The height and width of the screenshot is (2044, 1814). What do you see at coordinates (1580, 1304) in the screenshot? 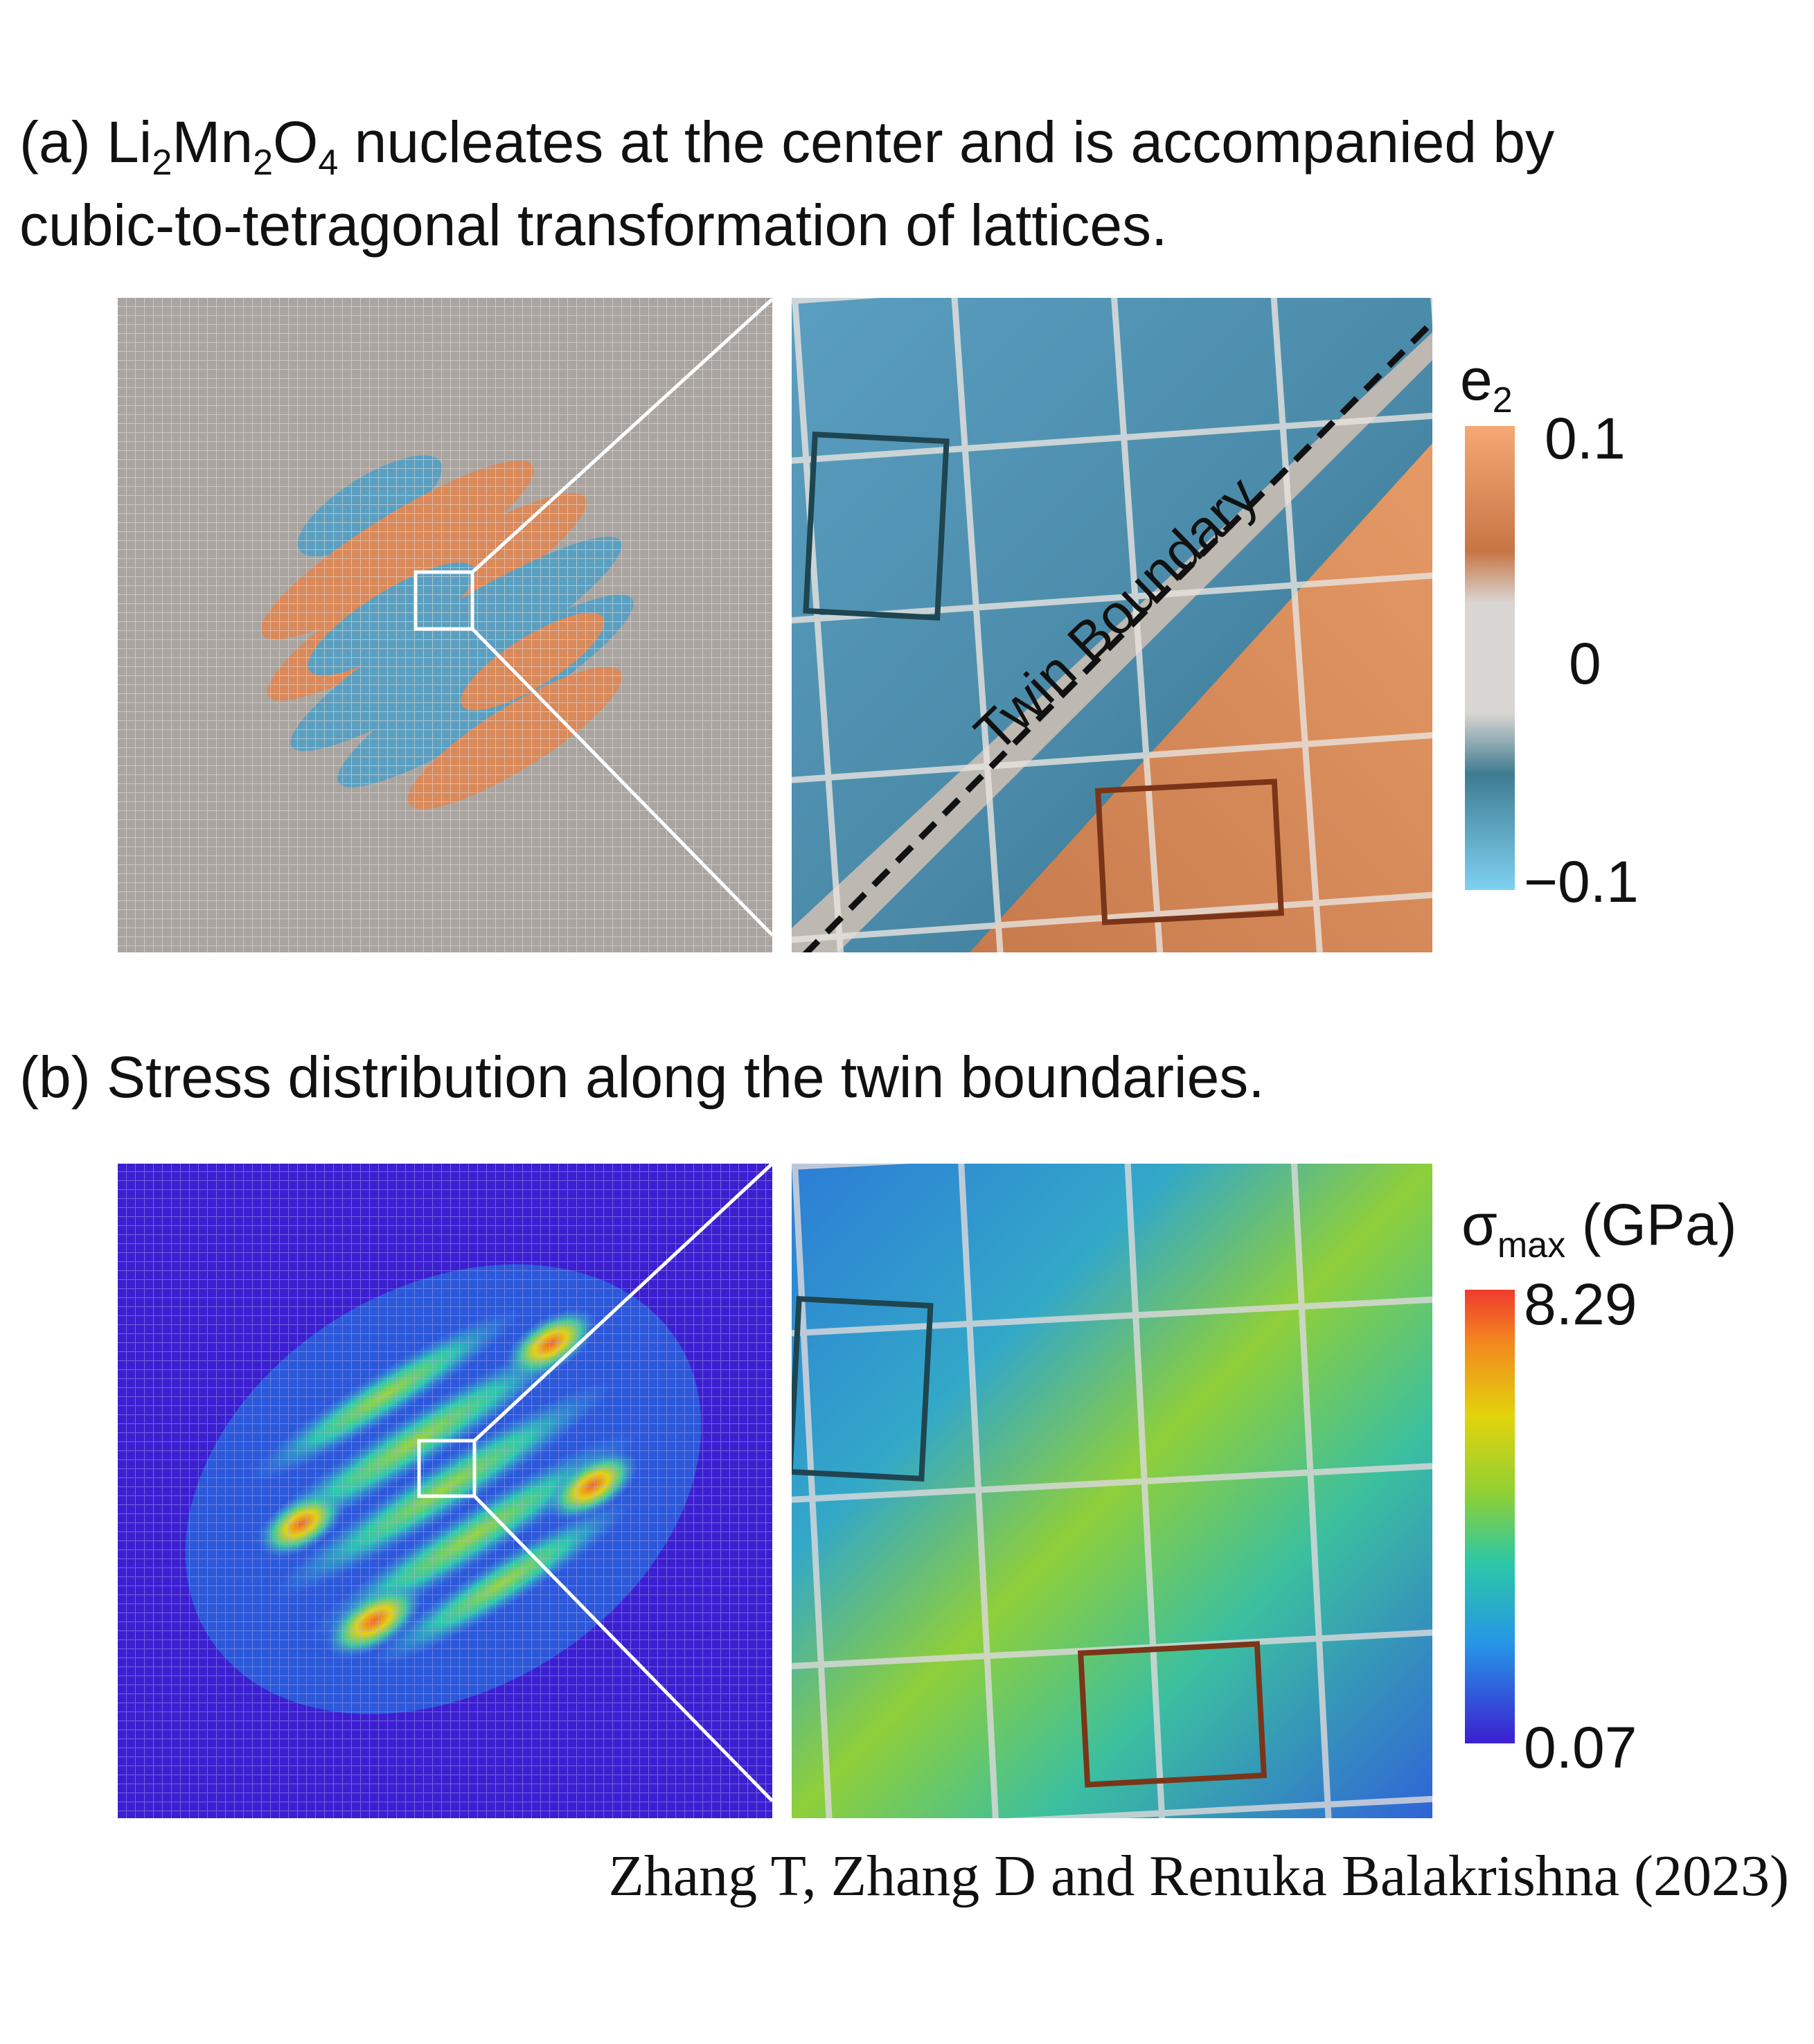
I see `colorbar-b-tick-max: 8.29` at bounding box center [1580, 1304].